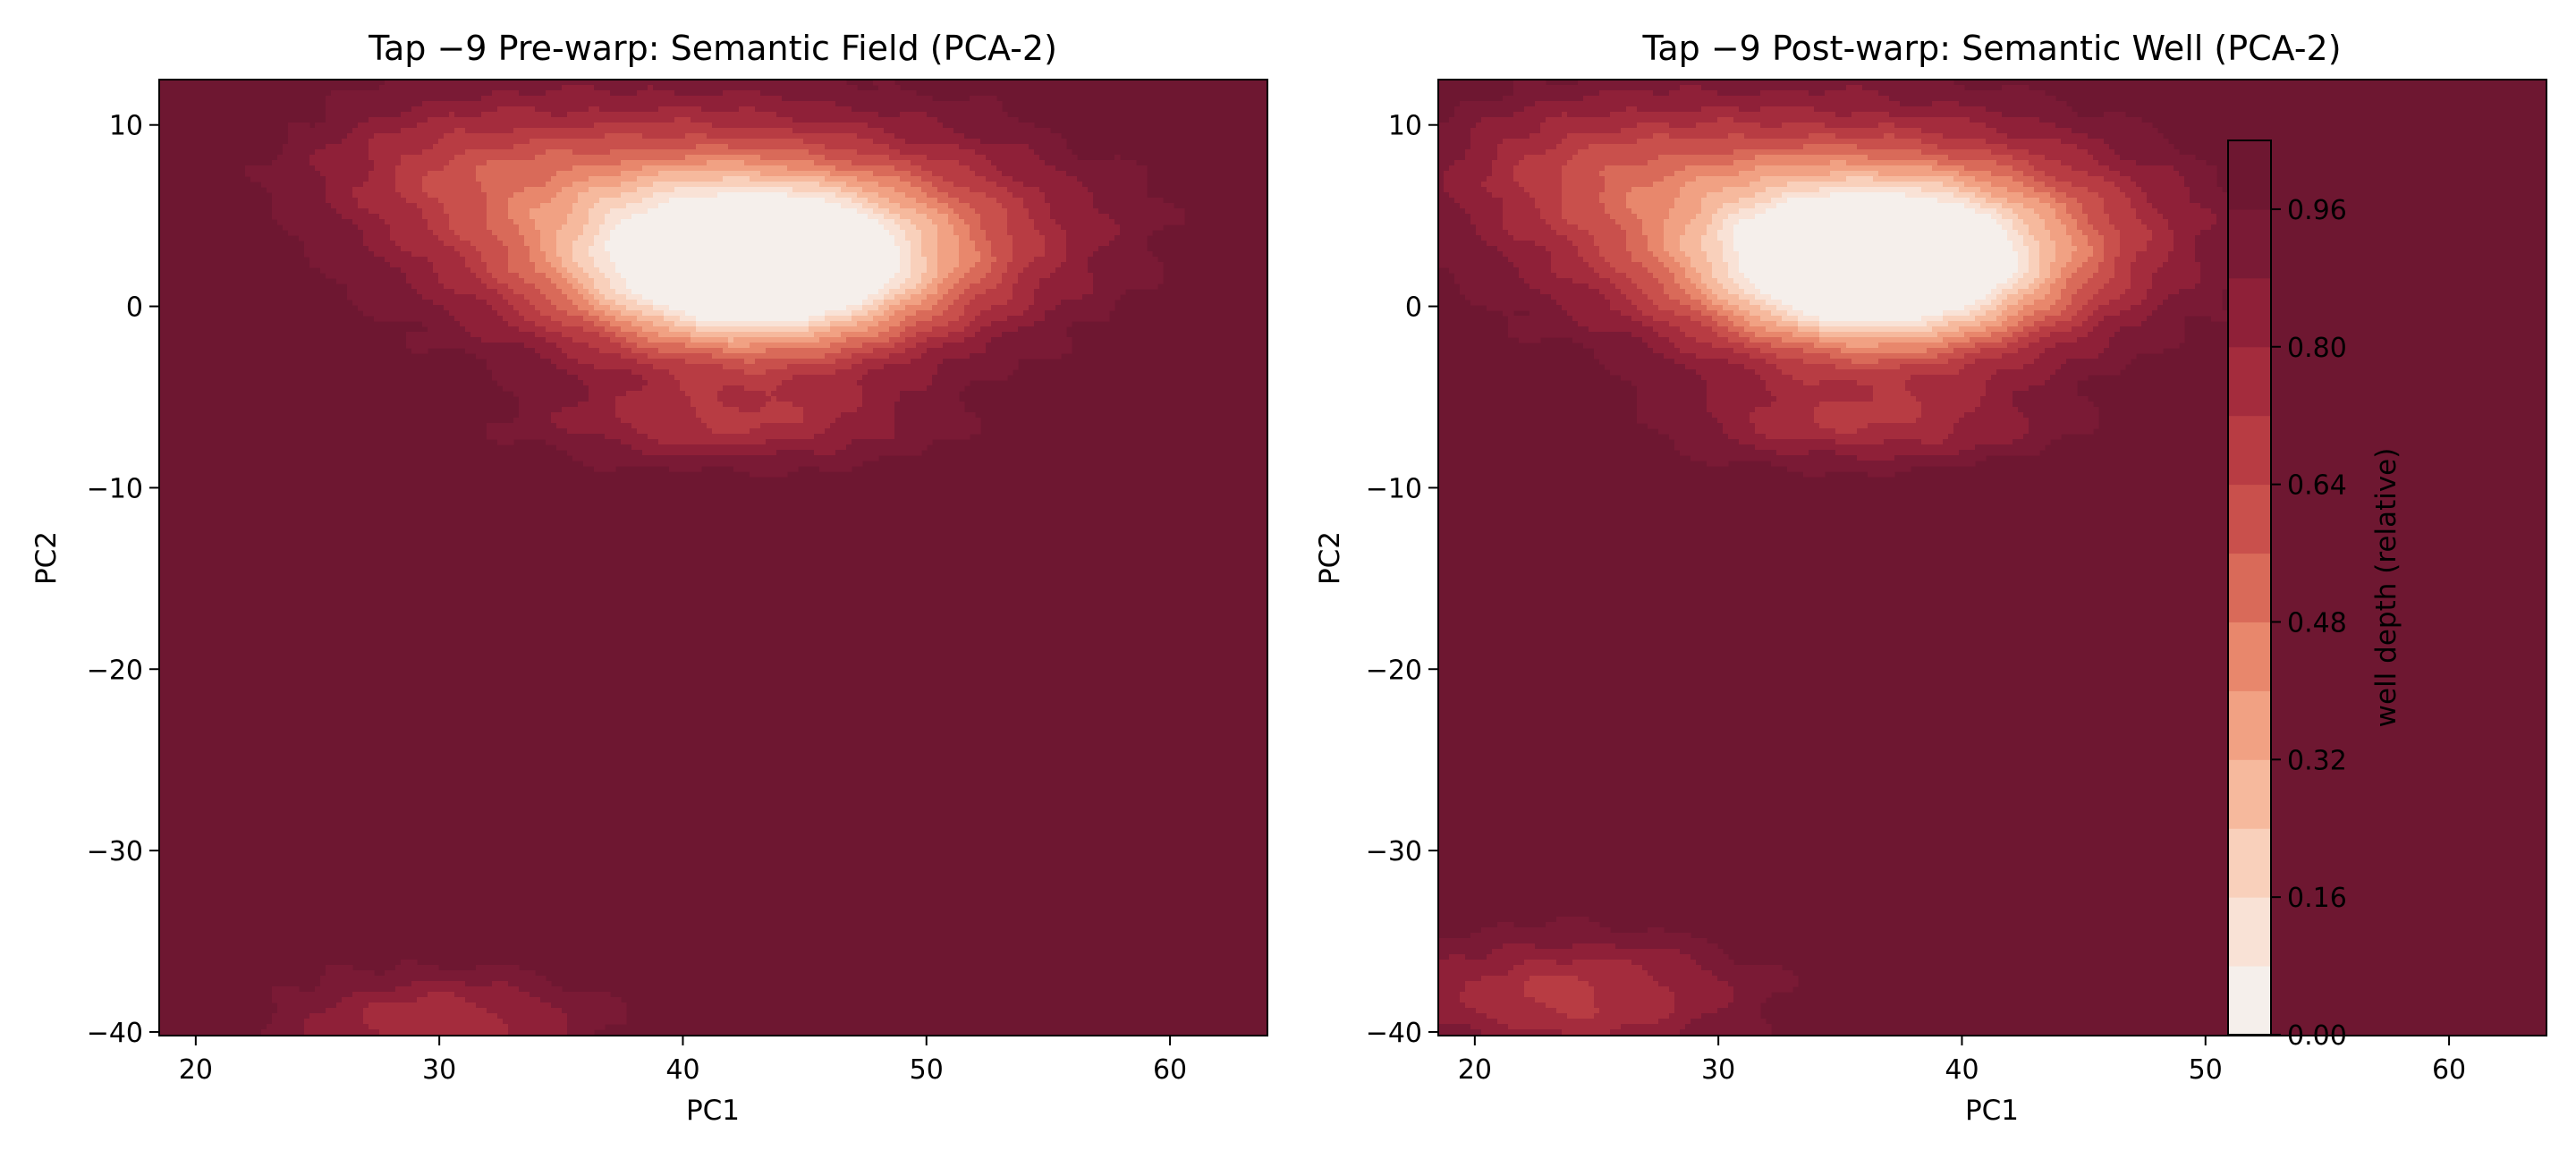 The width and height of the screenshot is (2576, 1159). Describe the element at coordinates (2317, 623) in the screenshot. I see `colorbar-tick-label: 0.48` at that location.